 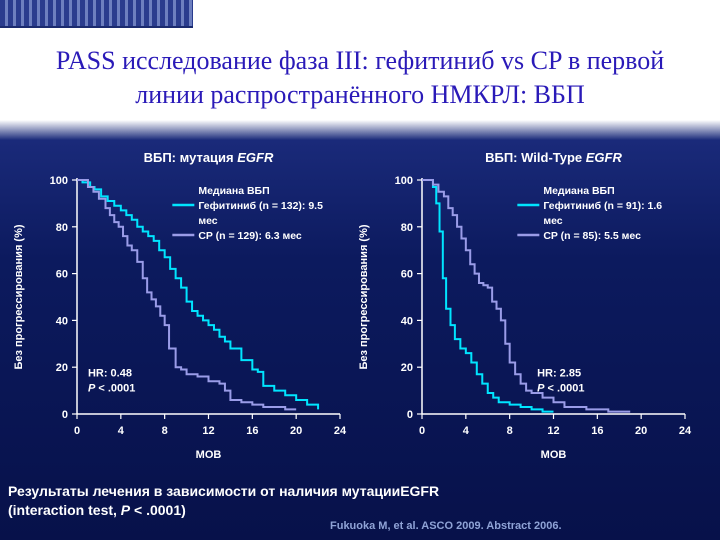 I want to click on interaction-test-label: (interaction test,, so click(x=64, y=510).